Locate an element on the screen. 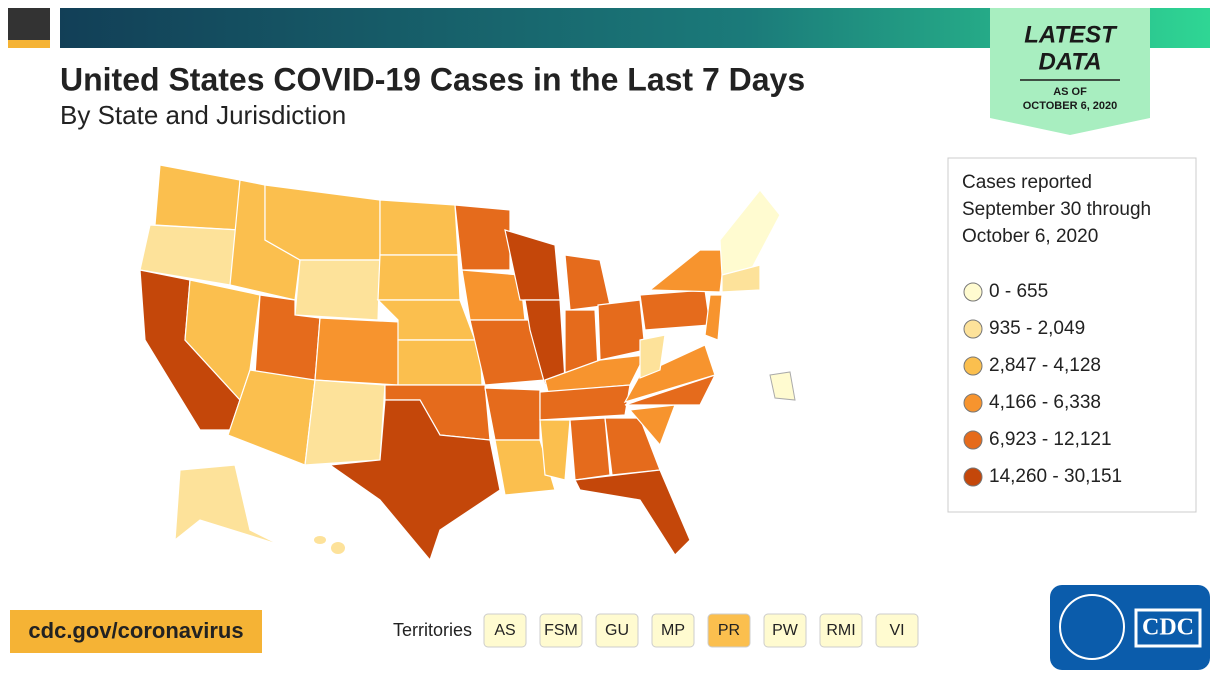  territory-label: AS is located at coordinates (504, 630).